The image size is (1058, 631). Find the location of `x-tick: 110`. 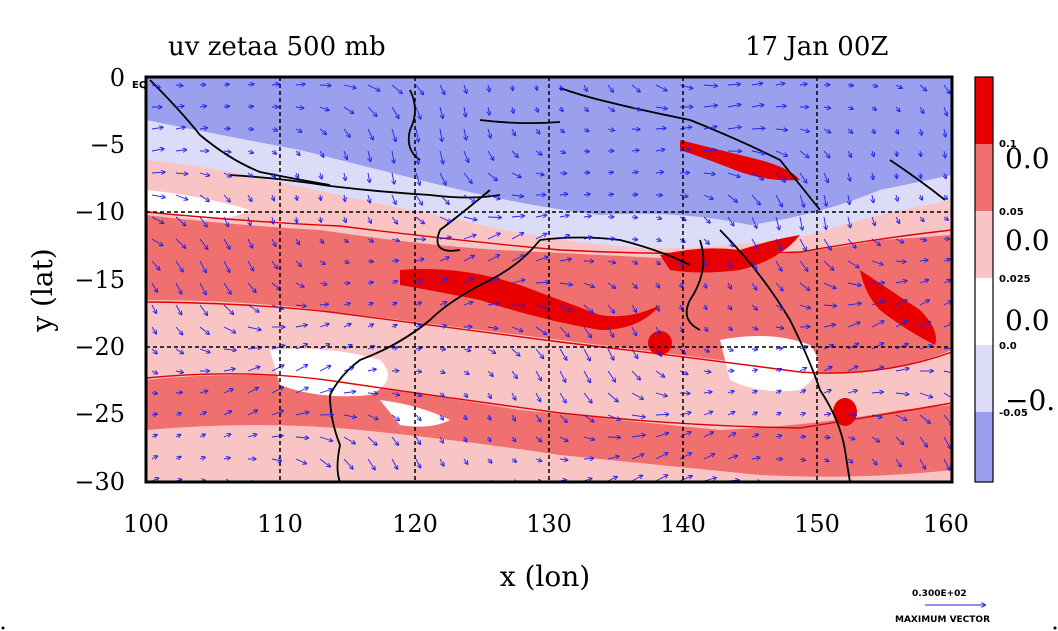

x-tick: 110 is located at coordinates (280, 524).